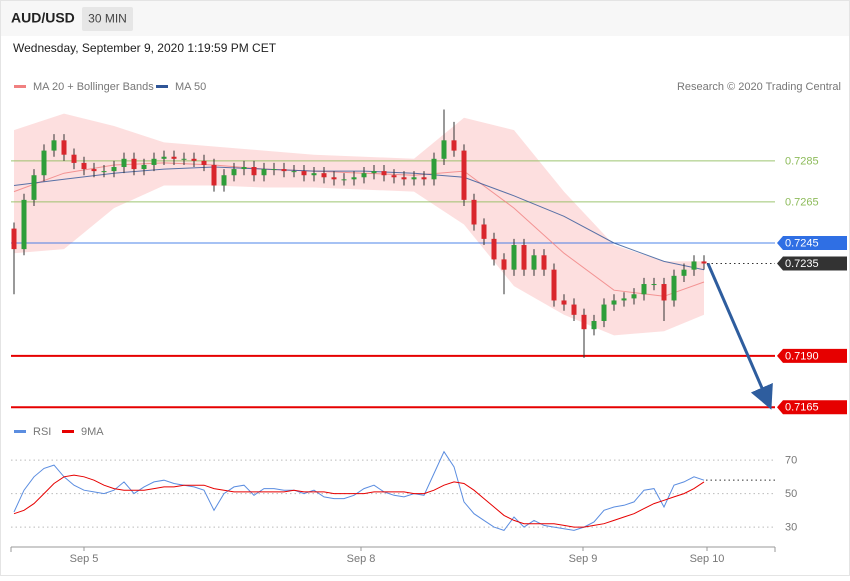  What do you see at coordinates (802, 202) in the screenshot?
I see `level-label: 0.7265` at bounding box center [802, 202].